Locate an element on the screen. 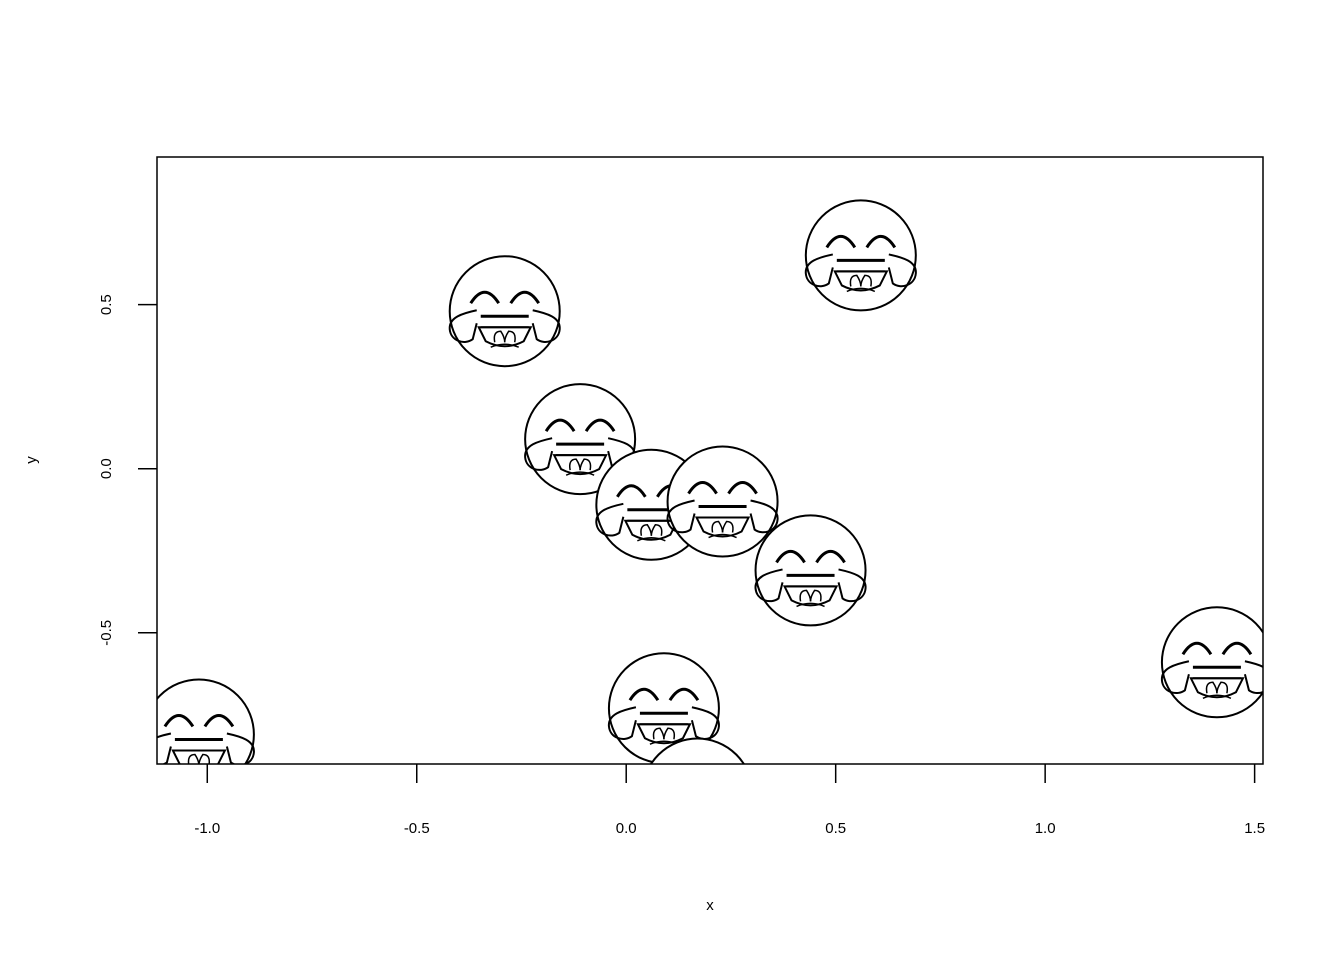 The height and width of the screenshot is (960, 1344). x-tick-label: 1.5 is located at coordinates (1254, 828).